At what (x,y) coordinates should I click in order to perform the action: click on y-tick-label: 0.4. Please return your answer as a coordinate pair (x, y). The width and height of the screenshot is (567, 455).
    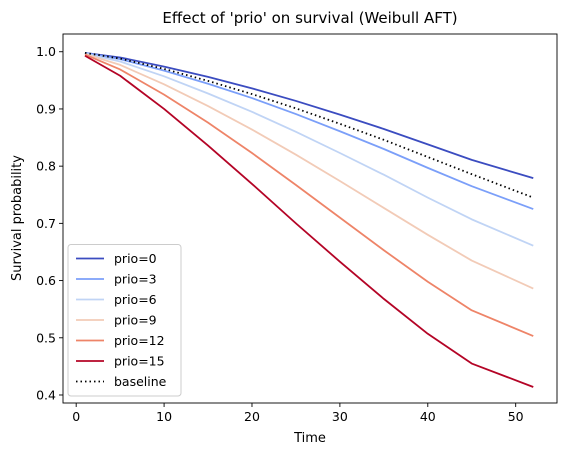
    Looking at the image, I should click on (46, 394).